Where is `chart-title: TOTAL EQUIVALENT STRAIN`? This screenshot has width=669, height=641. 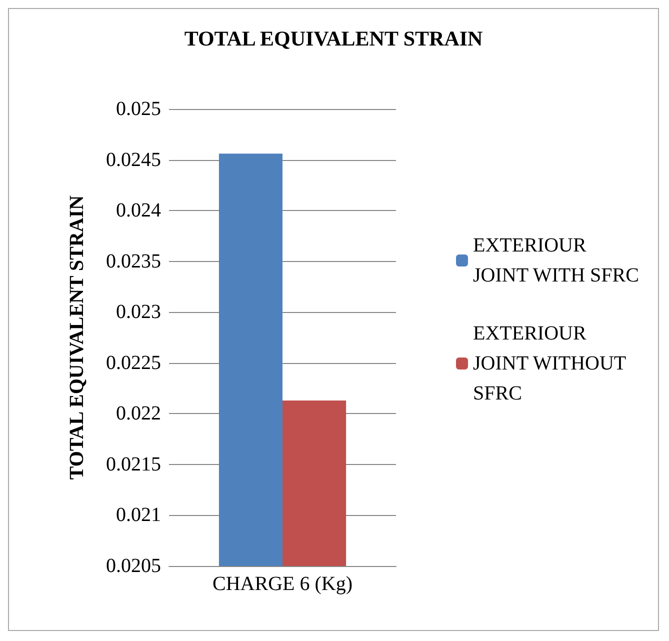 chart-title: TOTAL EQUIVALENT STRAIN is located at coordinates (333, 38).